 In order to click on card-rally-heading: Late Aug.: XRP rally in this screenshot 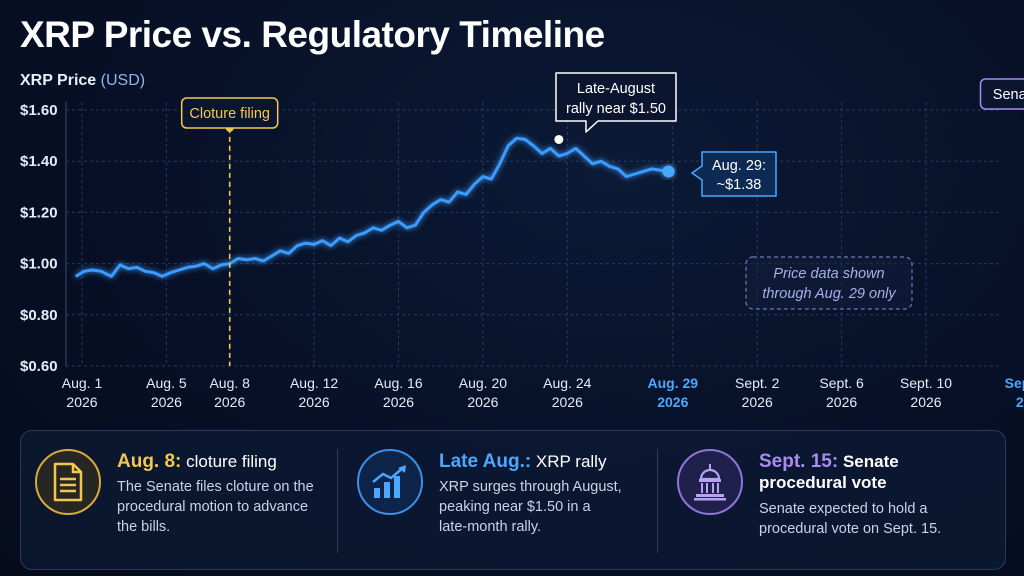, I will do `click(522, 461)`.